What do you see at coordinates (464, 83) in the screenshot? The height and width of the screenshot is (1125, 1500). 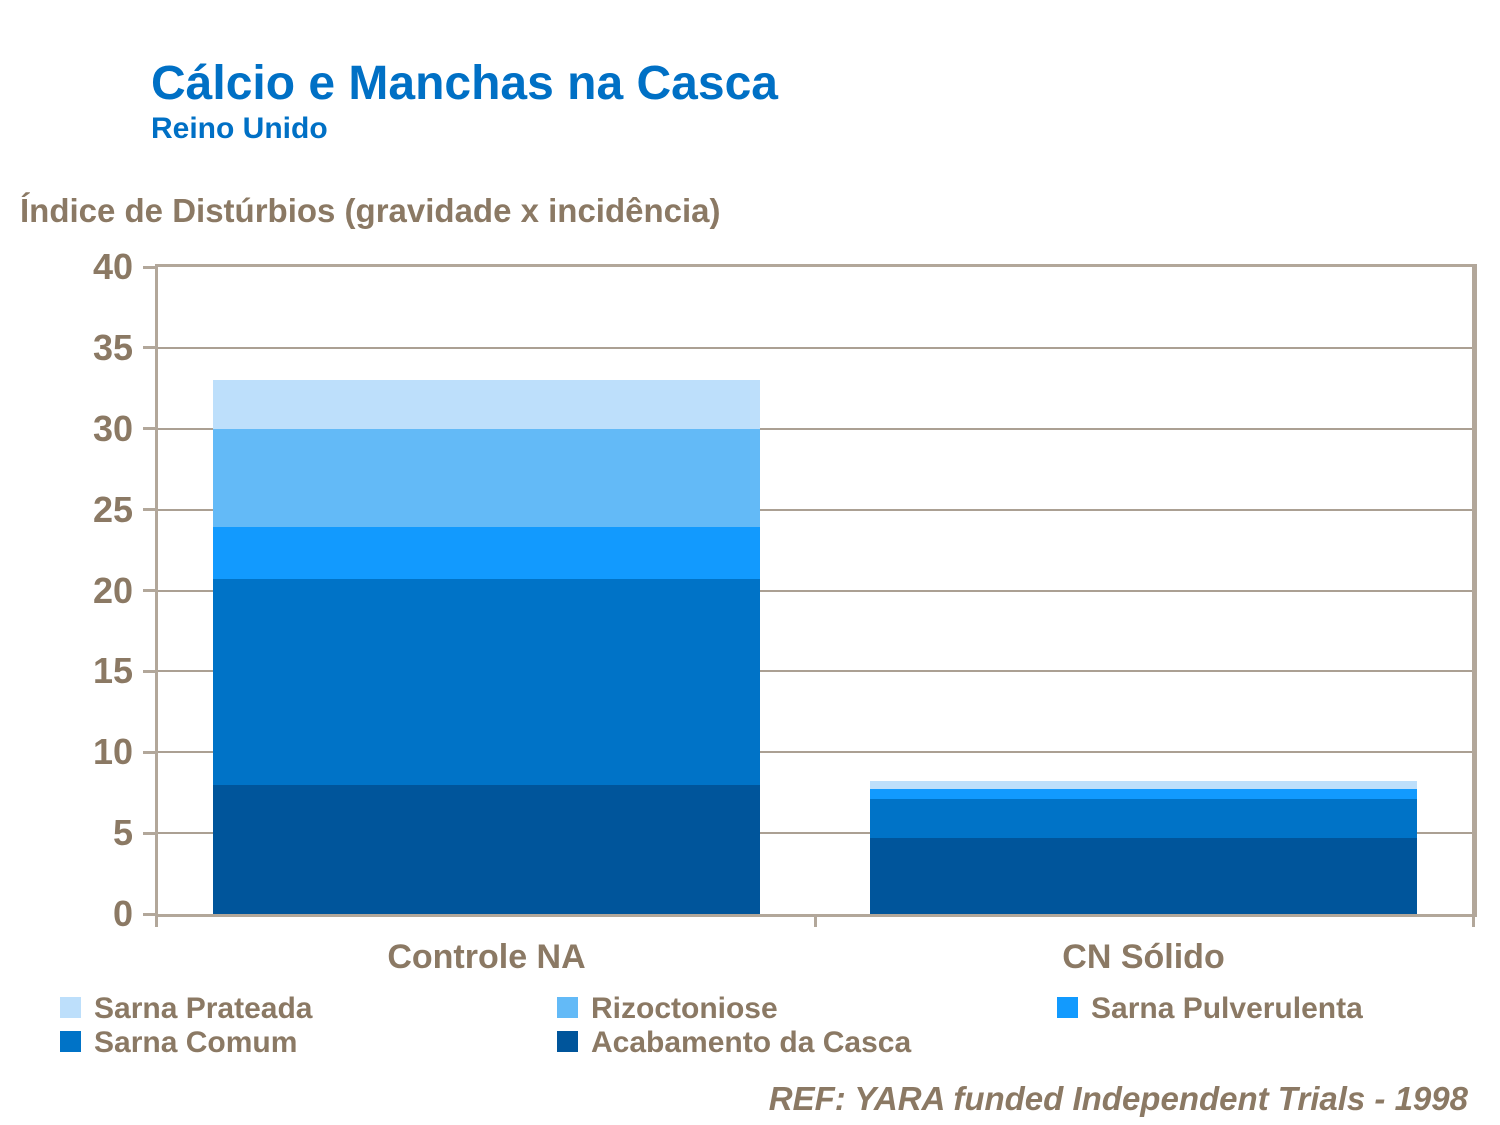 I see `chart-title: Cálcio e Manchas na Casca` at bounding box center [464, 83].